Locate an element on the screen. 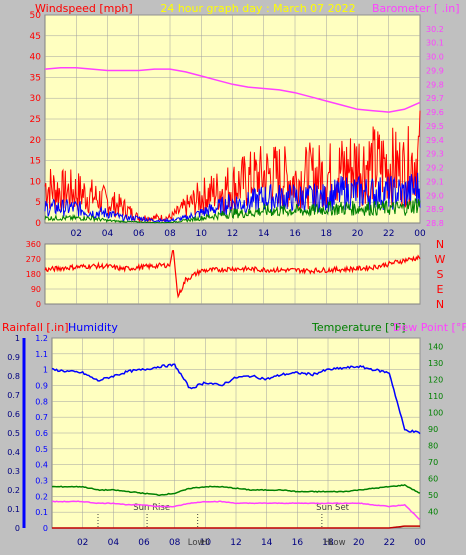 The image size is (466, 555). wind-y-tick-label: 10 is located at coordinates (36, 182).